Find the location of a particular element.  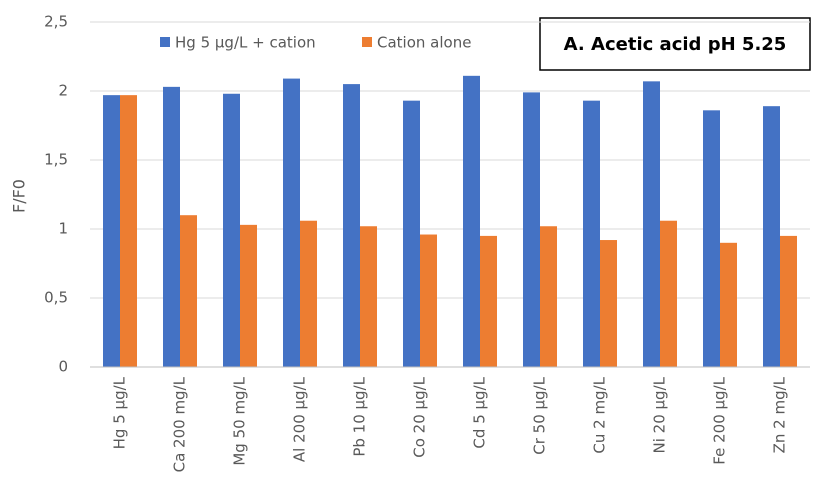

x-tick-label: Cu 2 mg/L is located at coordinates (600, 414).